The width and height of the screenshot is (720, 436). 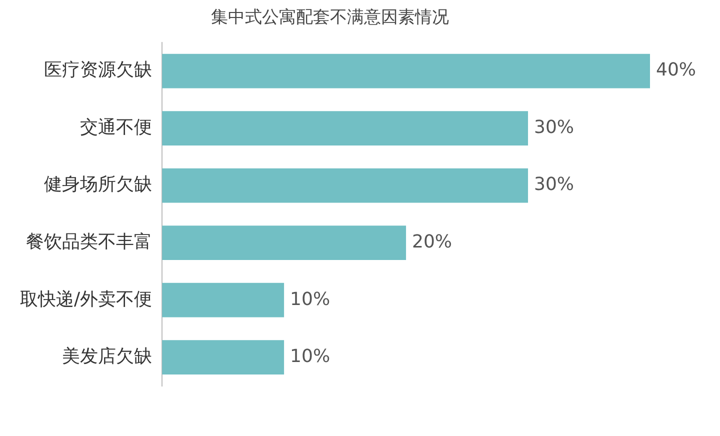 What do you see at coordinates (89, 242) in the screenshot?
I see `y-tick-label: 餐饮品类不丰富` at bounding box center [89, 242].